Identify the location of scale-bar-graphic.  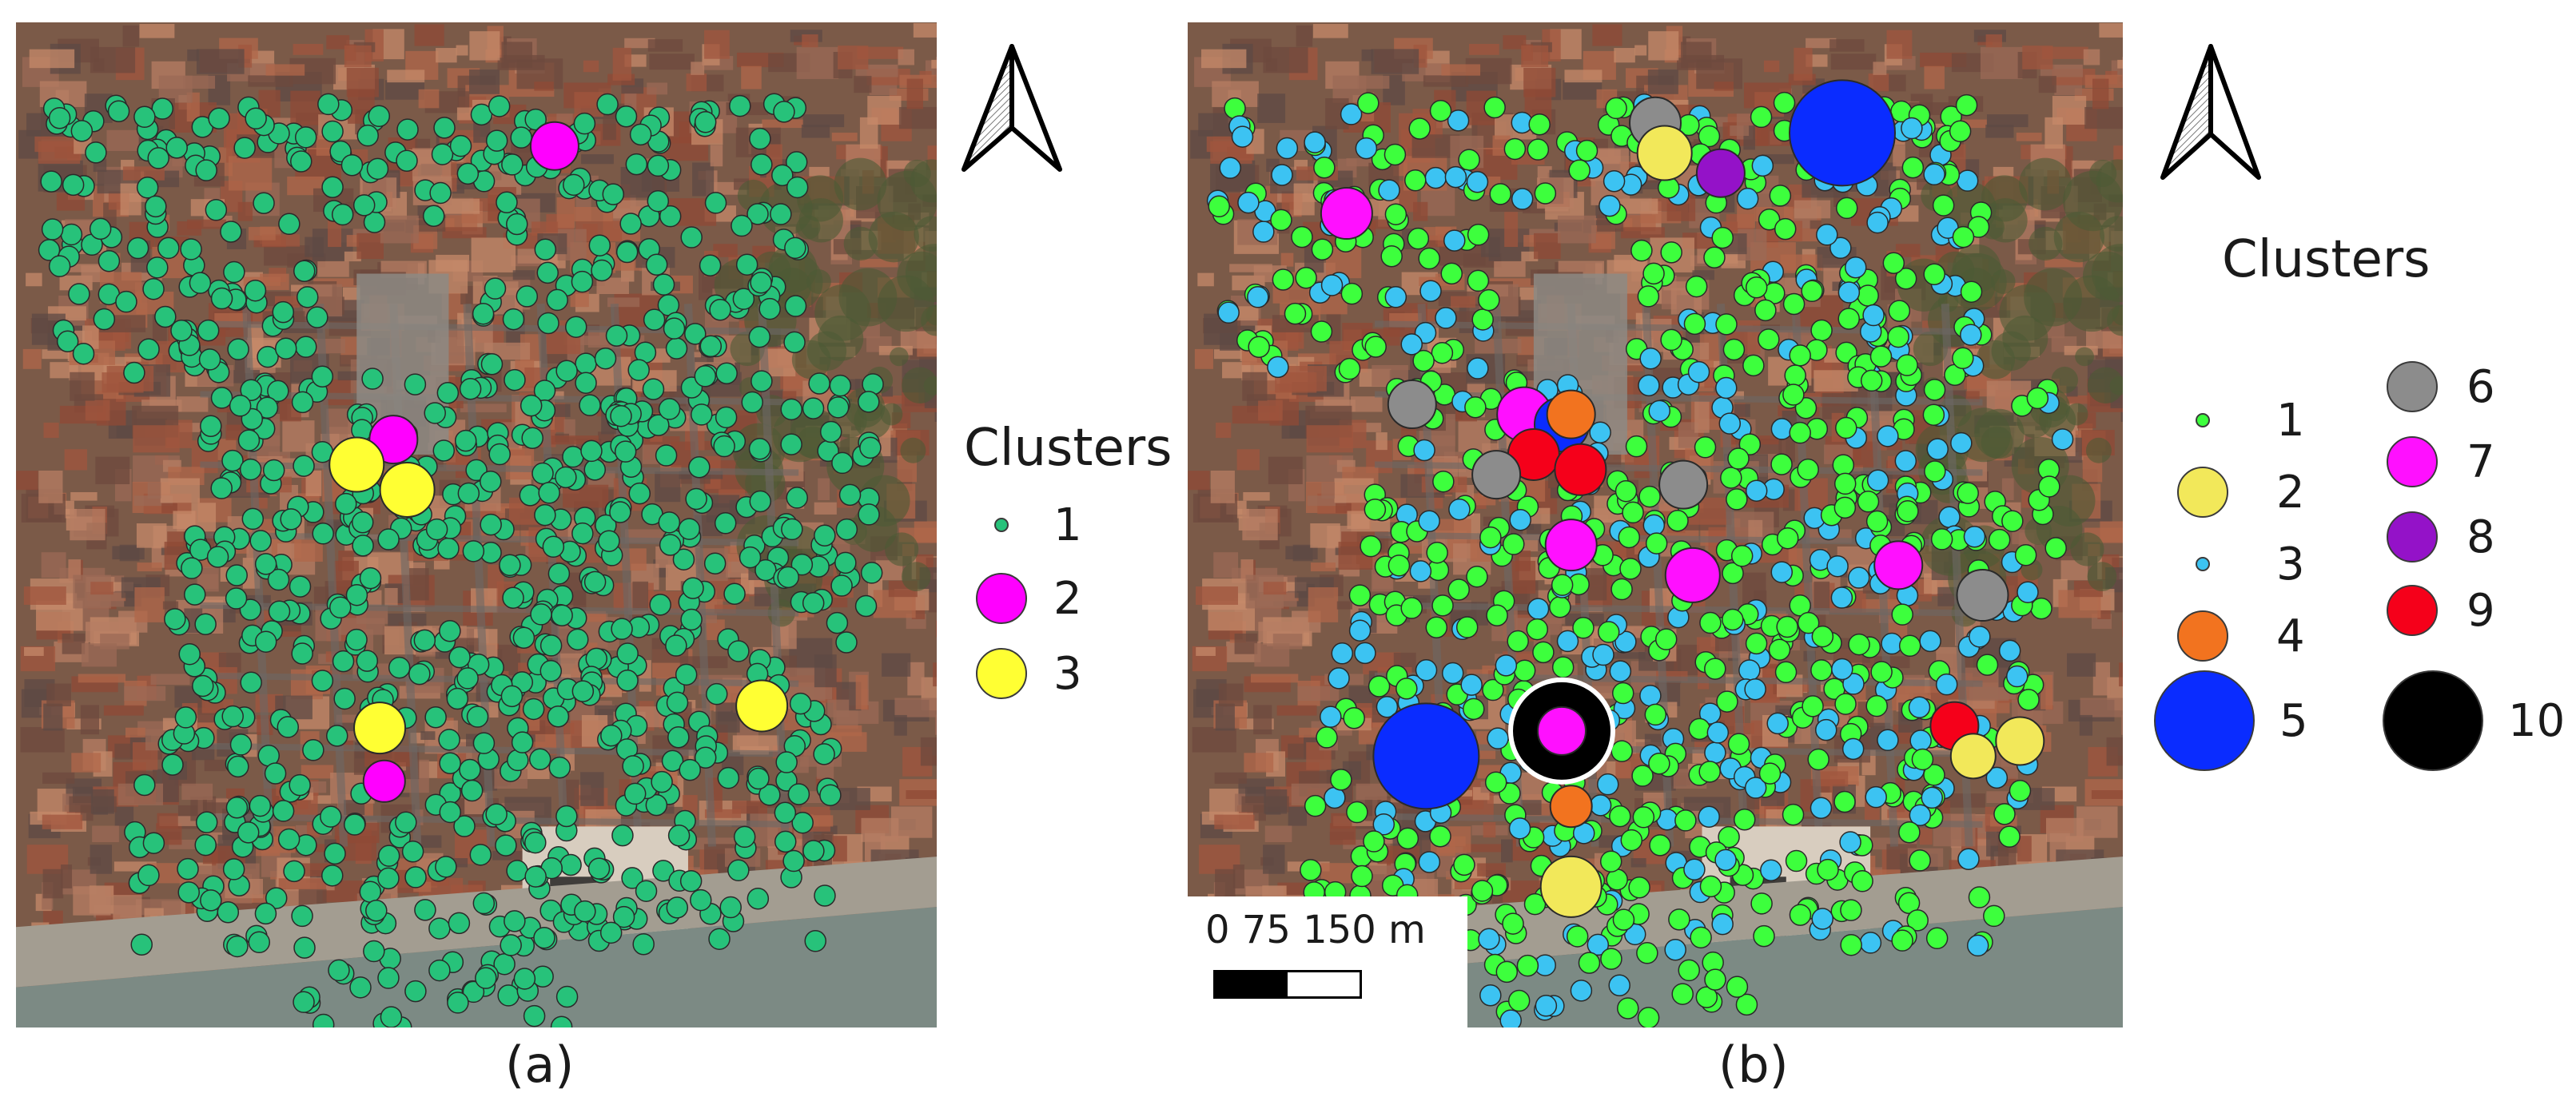
(1287, 984).